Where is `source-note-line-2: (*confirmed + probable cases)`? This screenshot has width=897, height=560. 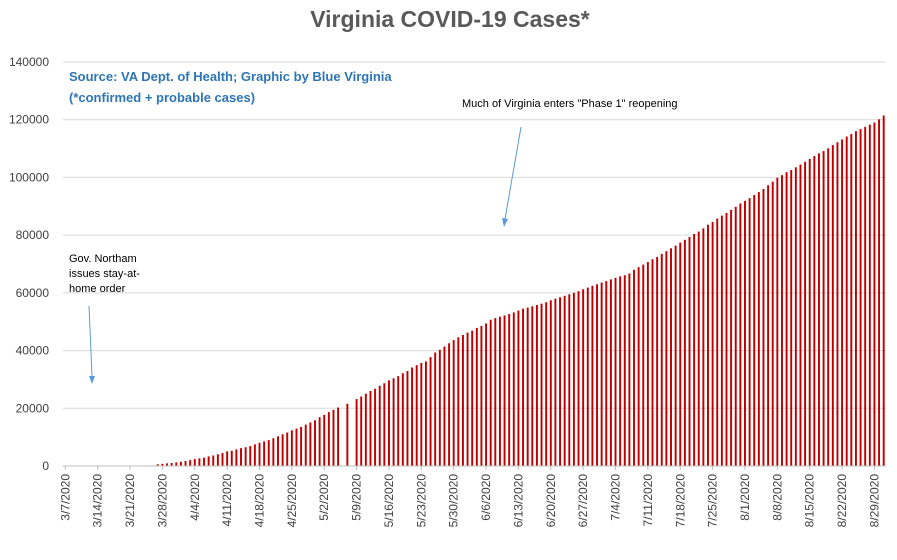
source-note-line-2: (*confirmed + probable cases) is located at coordinates (162, 97).